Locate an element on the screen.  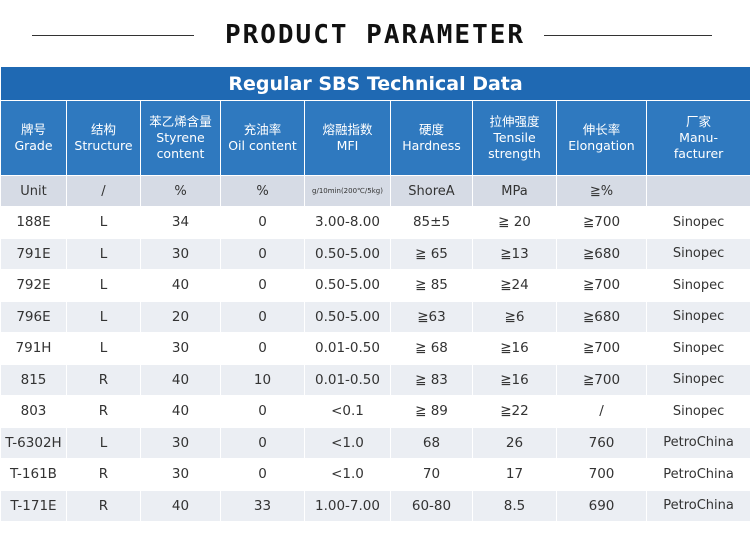
column-header-cn: 牌号 is located at coordinates (33, 129).